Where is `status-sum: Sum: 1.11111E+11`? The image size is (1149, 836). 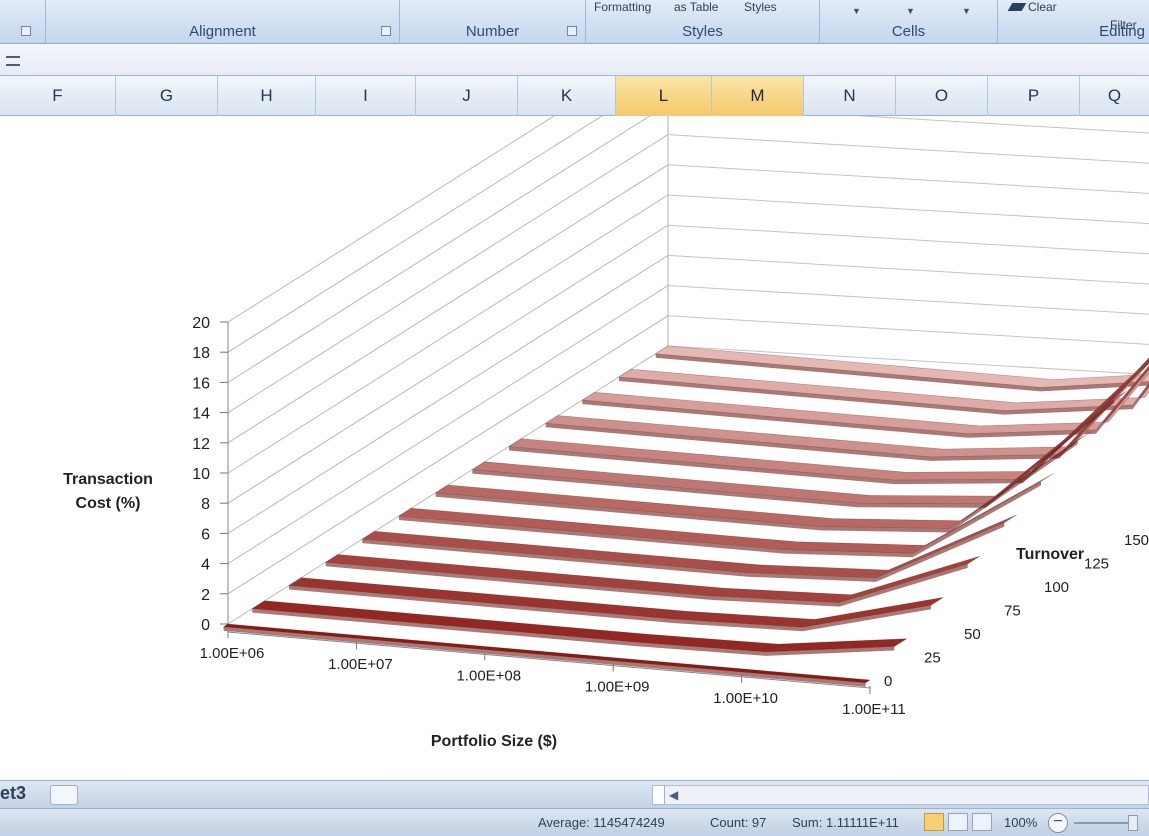
status-sum: Sum: 1.11111E+11 is located at coordinates (845, 822).